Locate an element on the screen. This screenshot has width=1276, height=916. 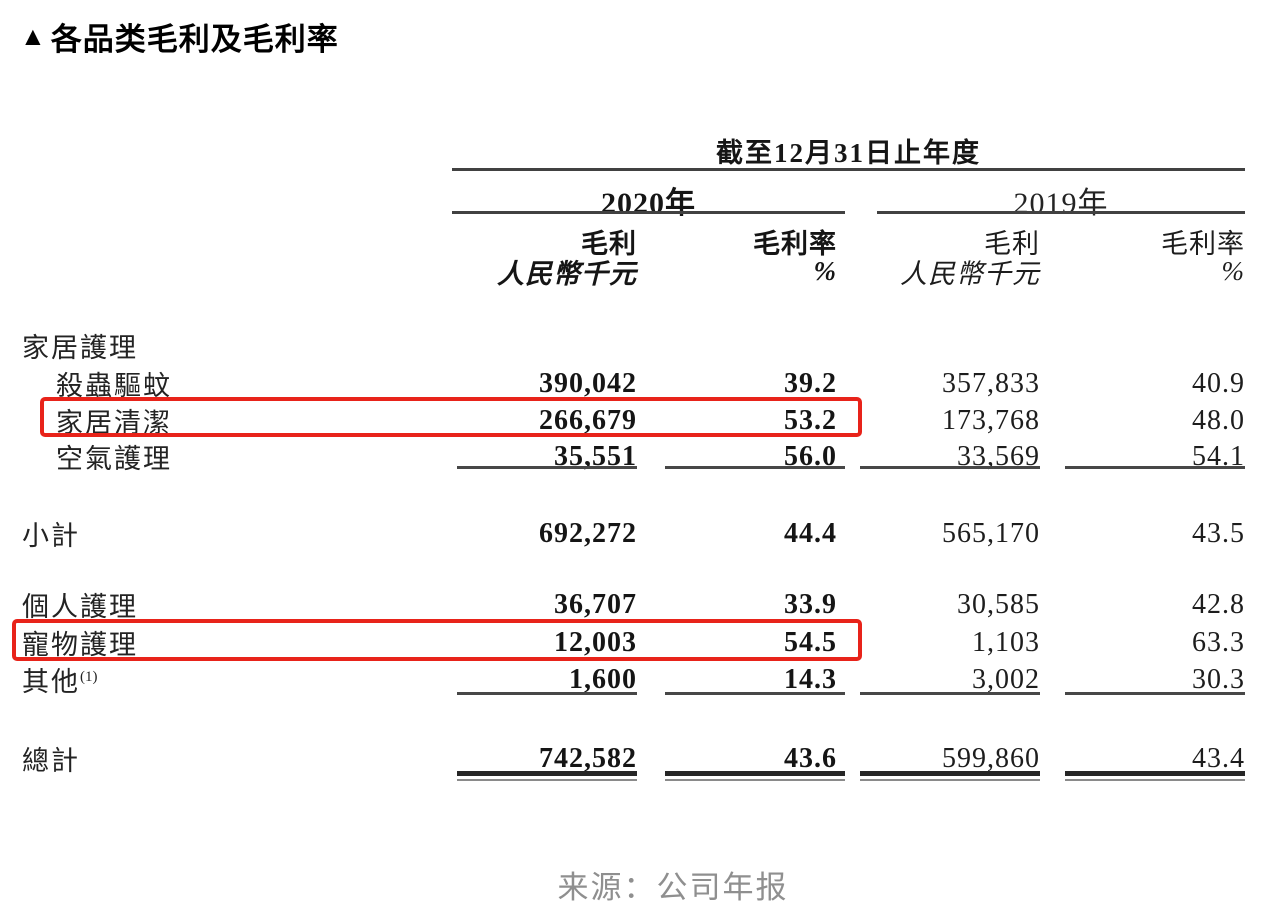
cell-2020-gross-profit: 692,272 is located at coordinates (588, 533).